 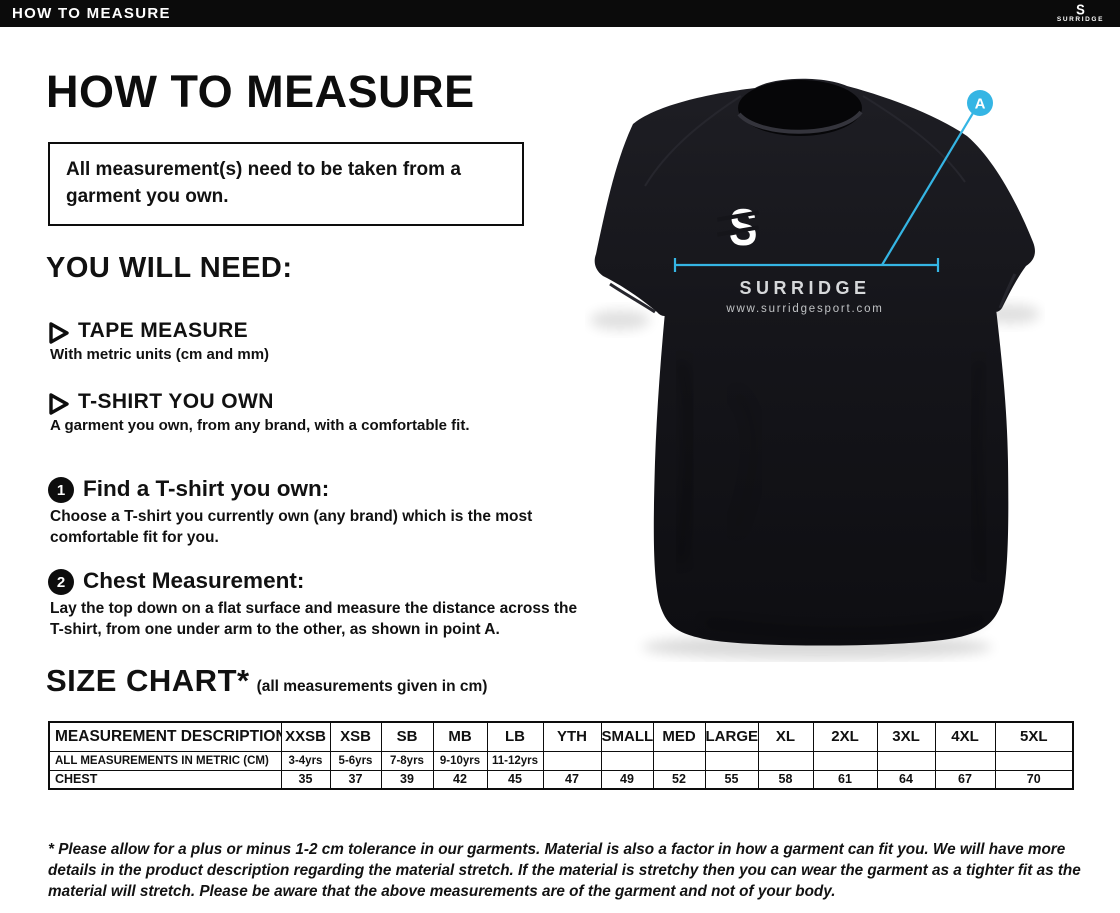 What do you see at coordinates (305, 779) in the screenshot?
I see `table-cell: 35` at bounding box center [305, 779].